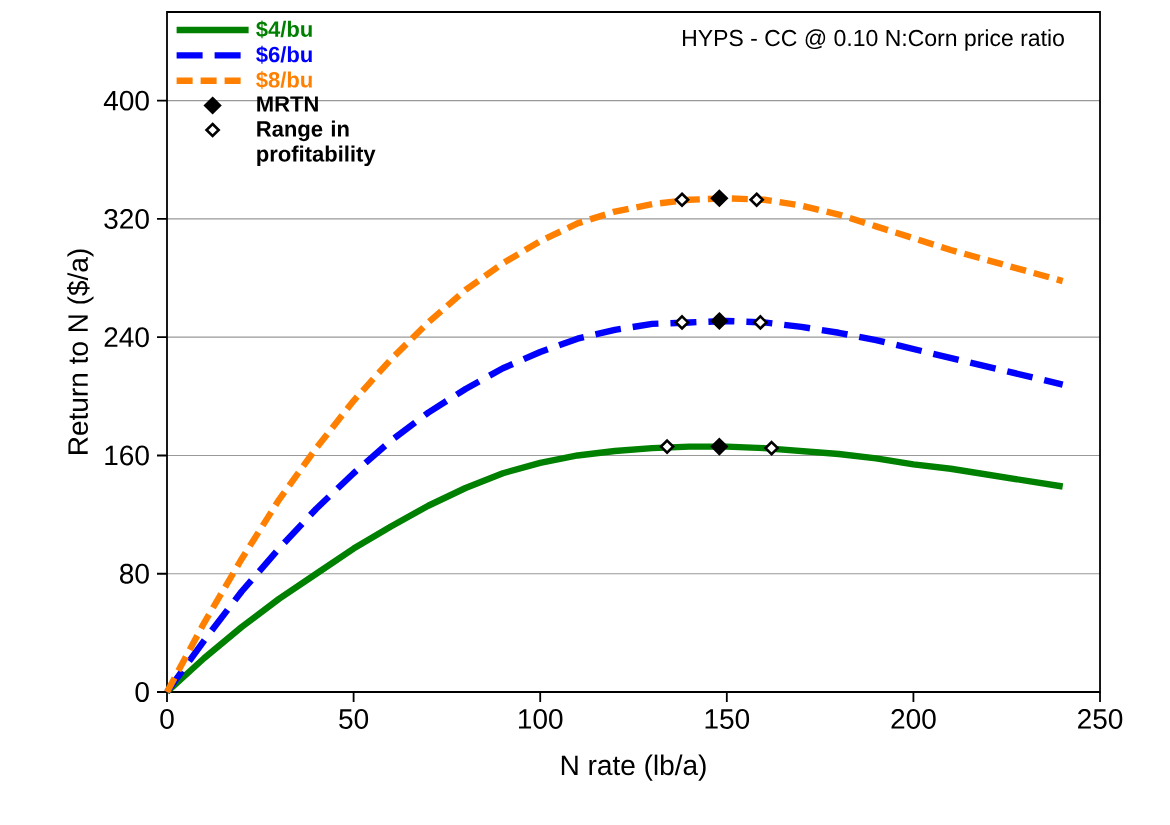  What do you see at coordinates (354, 719) in the screenshot?
I see `x-tick-label: 50` at bounding box center [354, 719].